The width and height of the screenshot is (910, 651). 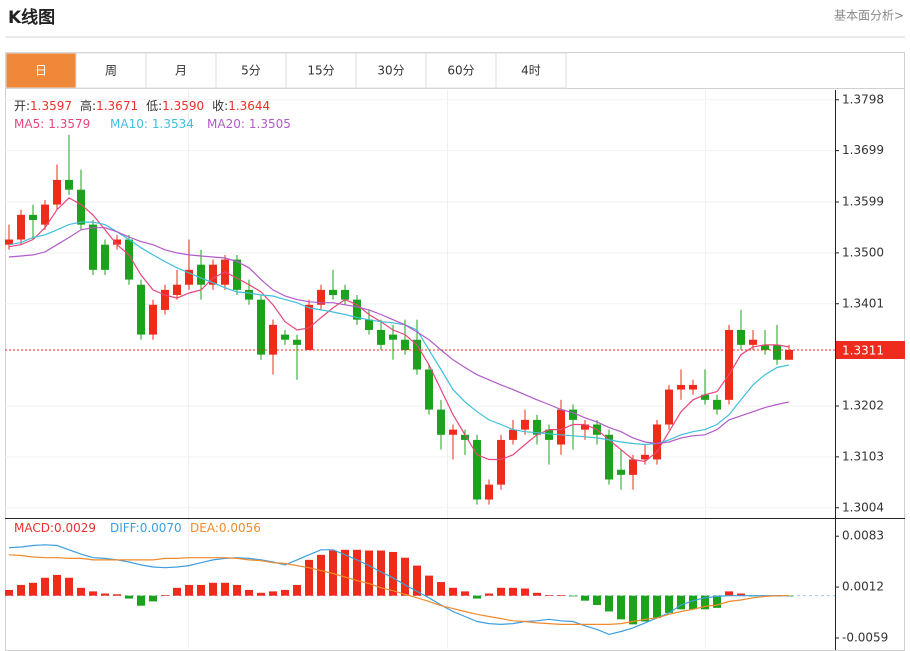 I want to click on legend-entry: DIFF:0.0070, so click(x=146, y=528).